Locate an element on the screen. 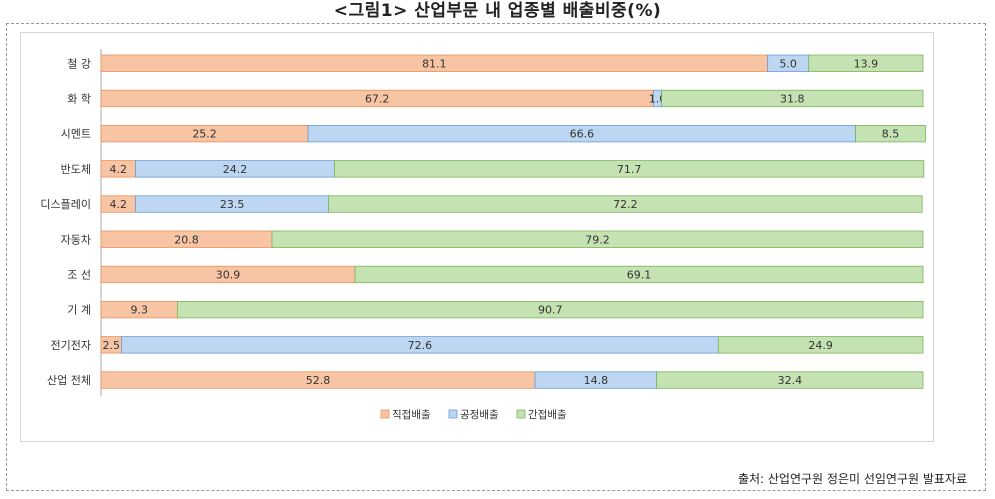 This screenshot has width=995, height=499. data-label: 2.5 is located at coordinates (112, 345).